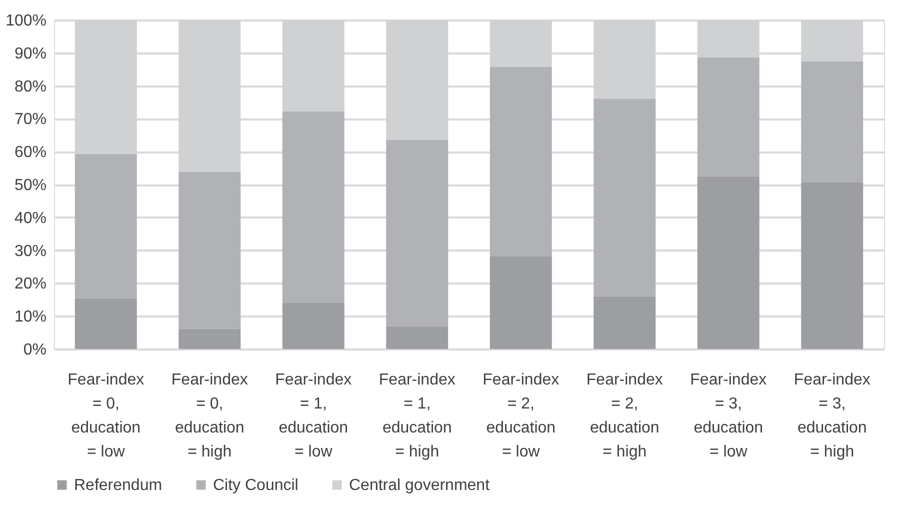 The height and width of the screenshot is (526, 904). Describe the element at coordinates (30, 87) in the screenshot. I see `y-tick-label: 80%` at that location.